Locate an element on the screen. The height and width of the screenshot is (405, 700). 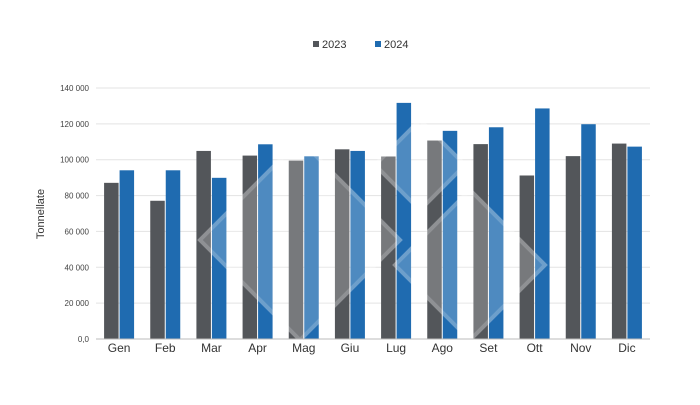
bar-2023-Dic is located at coordinates (619, 241).